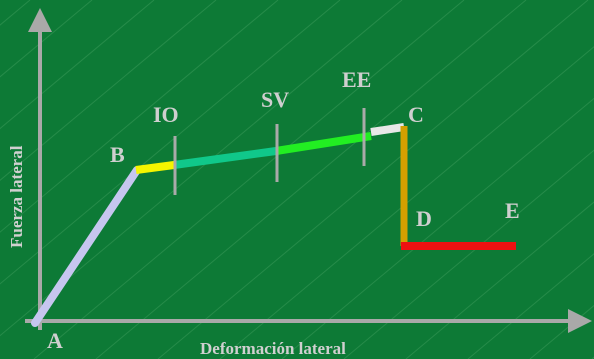  I want to click on label-IO: IO, so click(166, 114).